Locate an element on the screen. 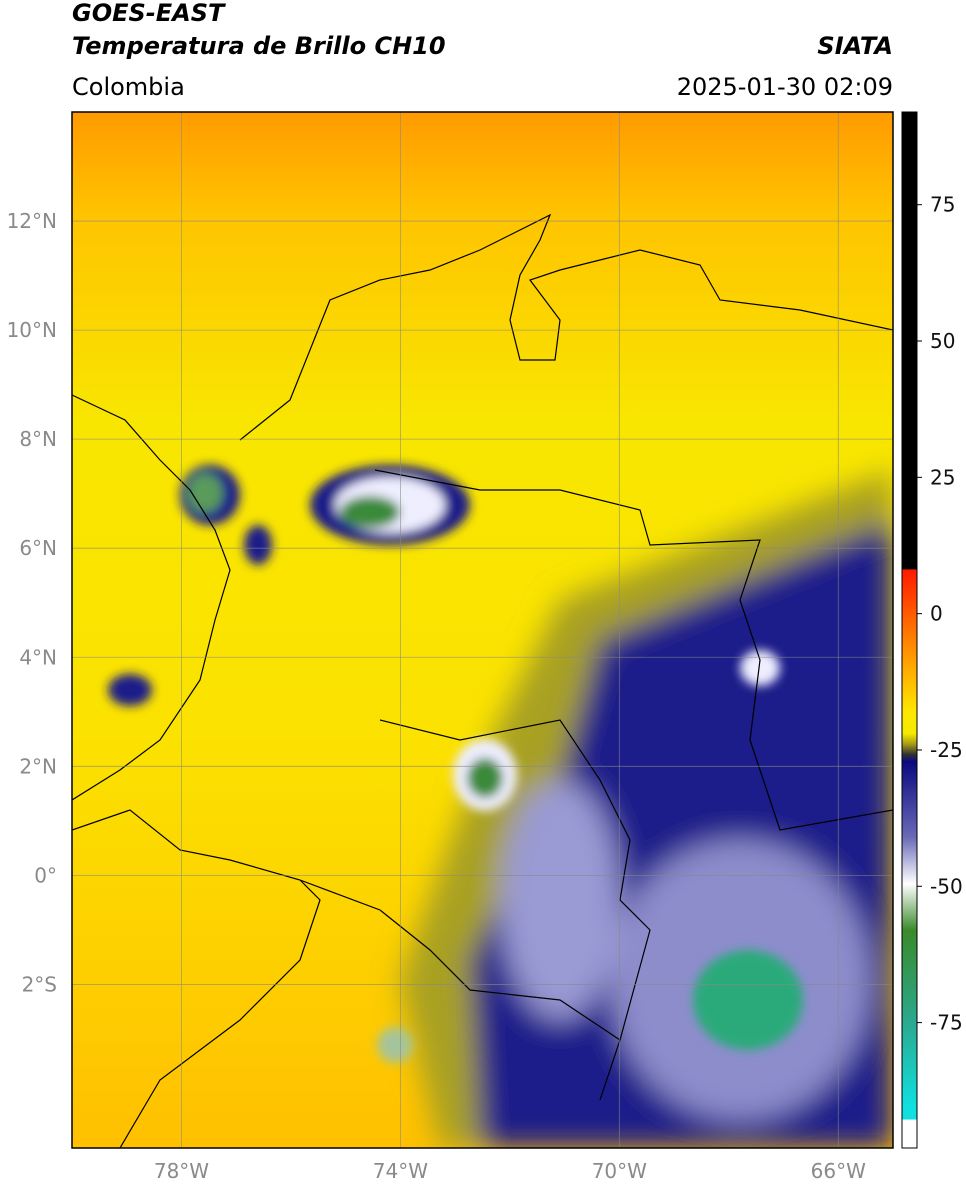  lat-tick-label: 6°N is located at coordinates (38, 548).